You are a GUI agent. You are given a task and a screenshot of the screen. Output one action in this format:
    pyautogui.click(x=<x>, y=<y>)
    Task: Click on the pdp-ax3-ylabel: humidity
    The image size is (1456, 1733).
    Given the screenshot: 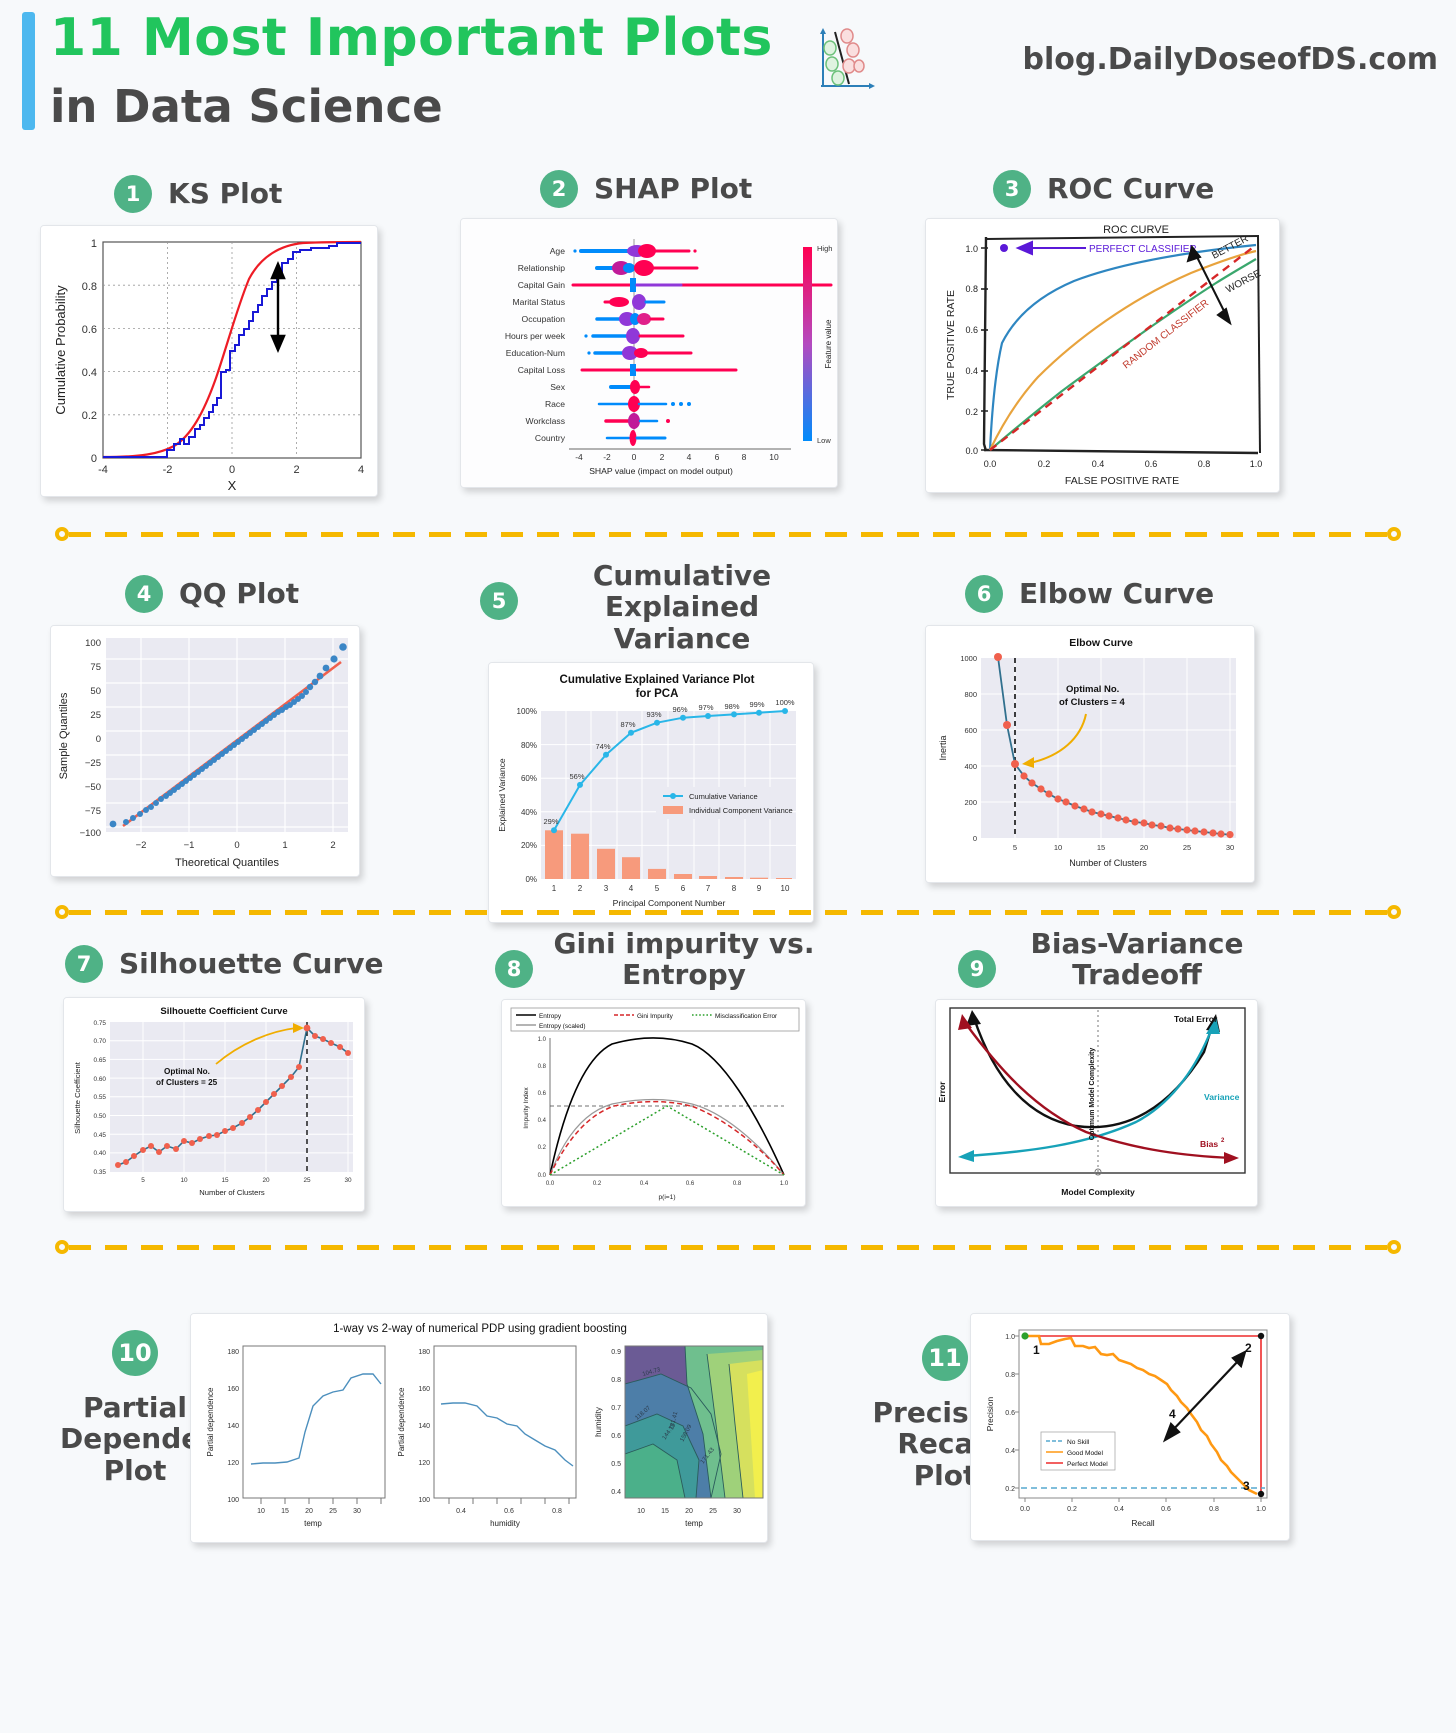 What is the action you would take?
    pyautogui.click(x=598, y=1422)
    